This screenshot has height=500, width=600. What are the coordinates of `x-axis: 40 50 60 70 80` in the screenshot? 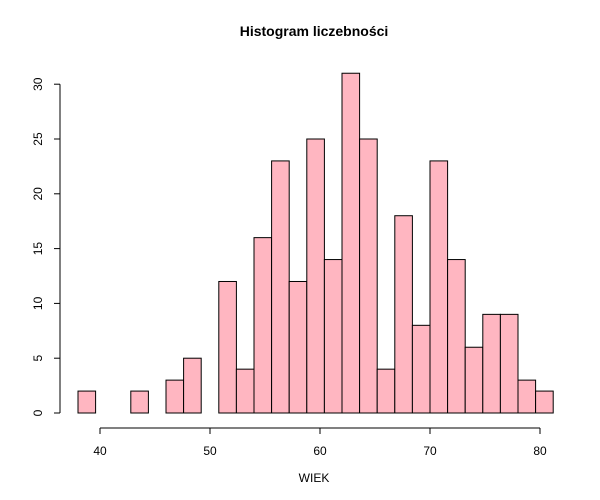 It's located at (320, 442).